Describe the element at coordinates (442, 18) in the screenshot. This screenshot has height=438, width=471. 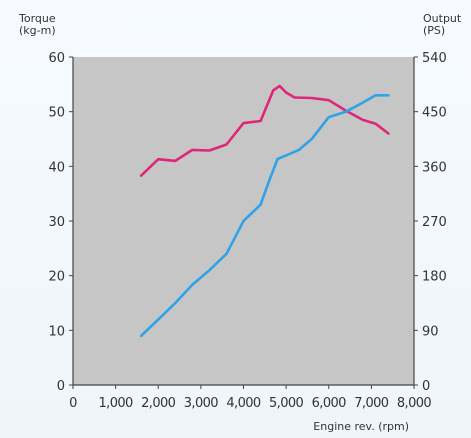
I see `right-axis-title-line1: Output` at that location.